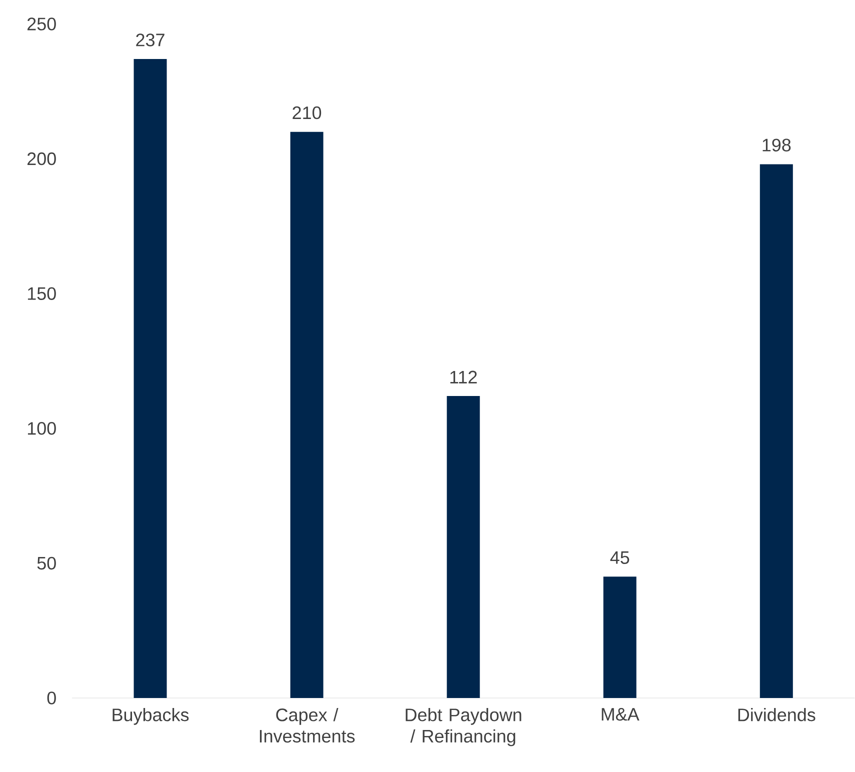  What do you see at coordinates (307, 725) in the screenshot?
I see `x-tick-label: Capex / Investments` at bounding box center [307, 725].